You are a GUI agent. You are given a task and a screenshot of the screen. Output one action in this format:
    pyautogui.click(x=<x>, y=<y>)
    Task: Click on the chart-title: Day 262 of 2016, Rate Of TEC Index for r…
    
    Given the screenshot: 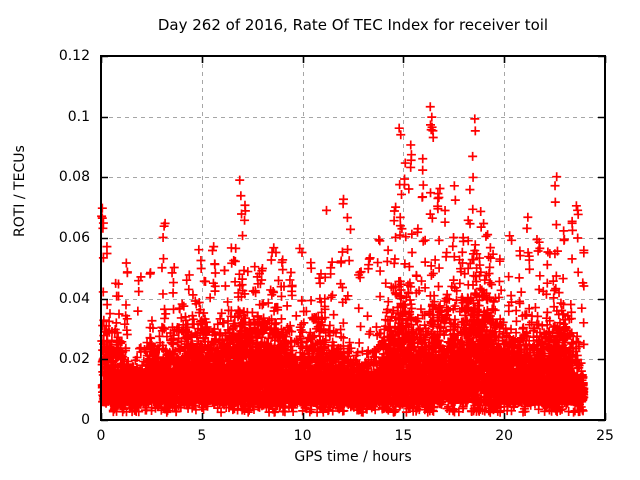 What is the action you would take?
    pyautogui.click(x=353, y=25)
    